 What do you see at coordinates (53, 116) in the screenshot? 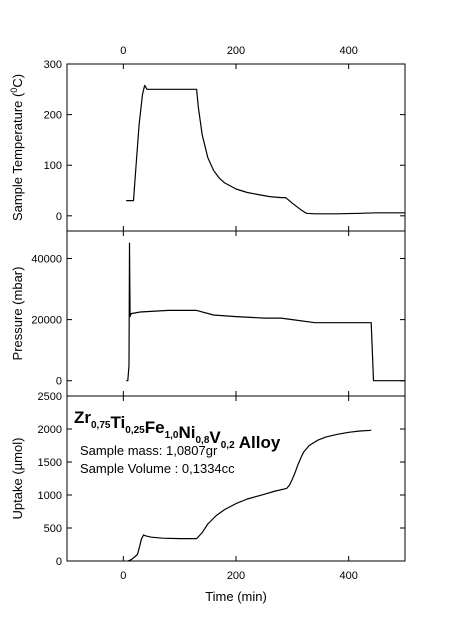
I see `temperature-y-tick-label: 200` at bounding box center [53, 116].